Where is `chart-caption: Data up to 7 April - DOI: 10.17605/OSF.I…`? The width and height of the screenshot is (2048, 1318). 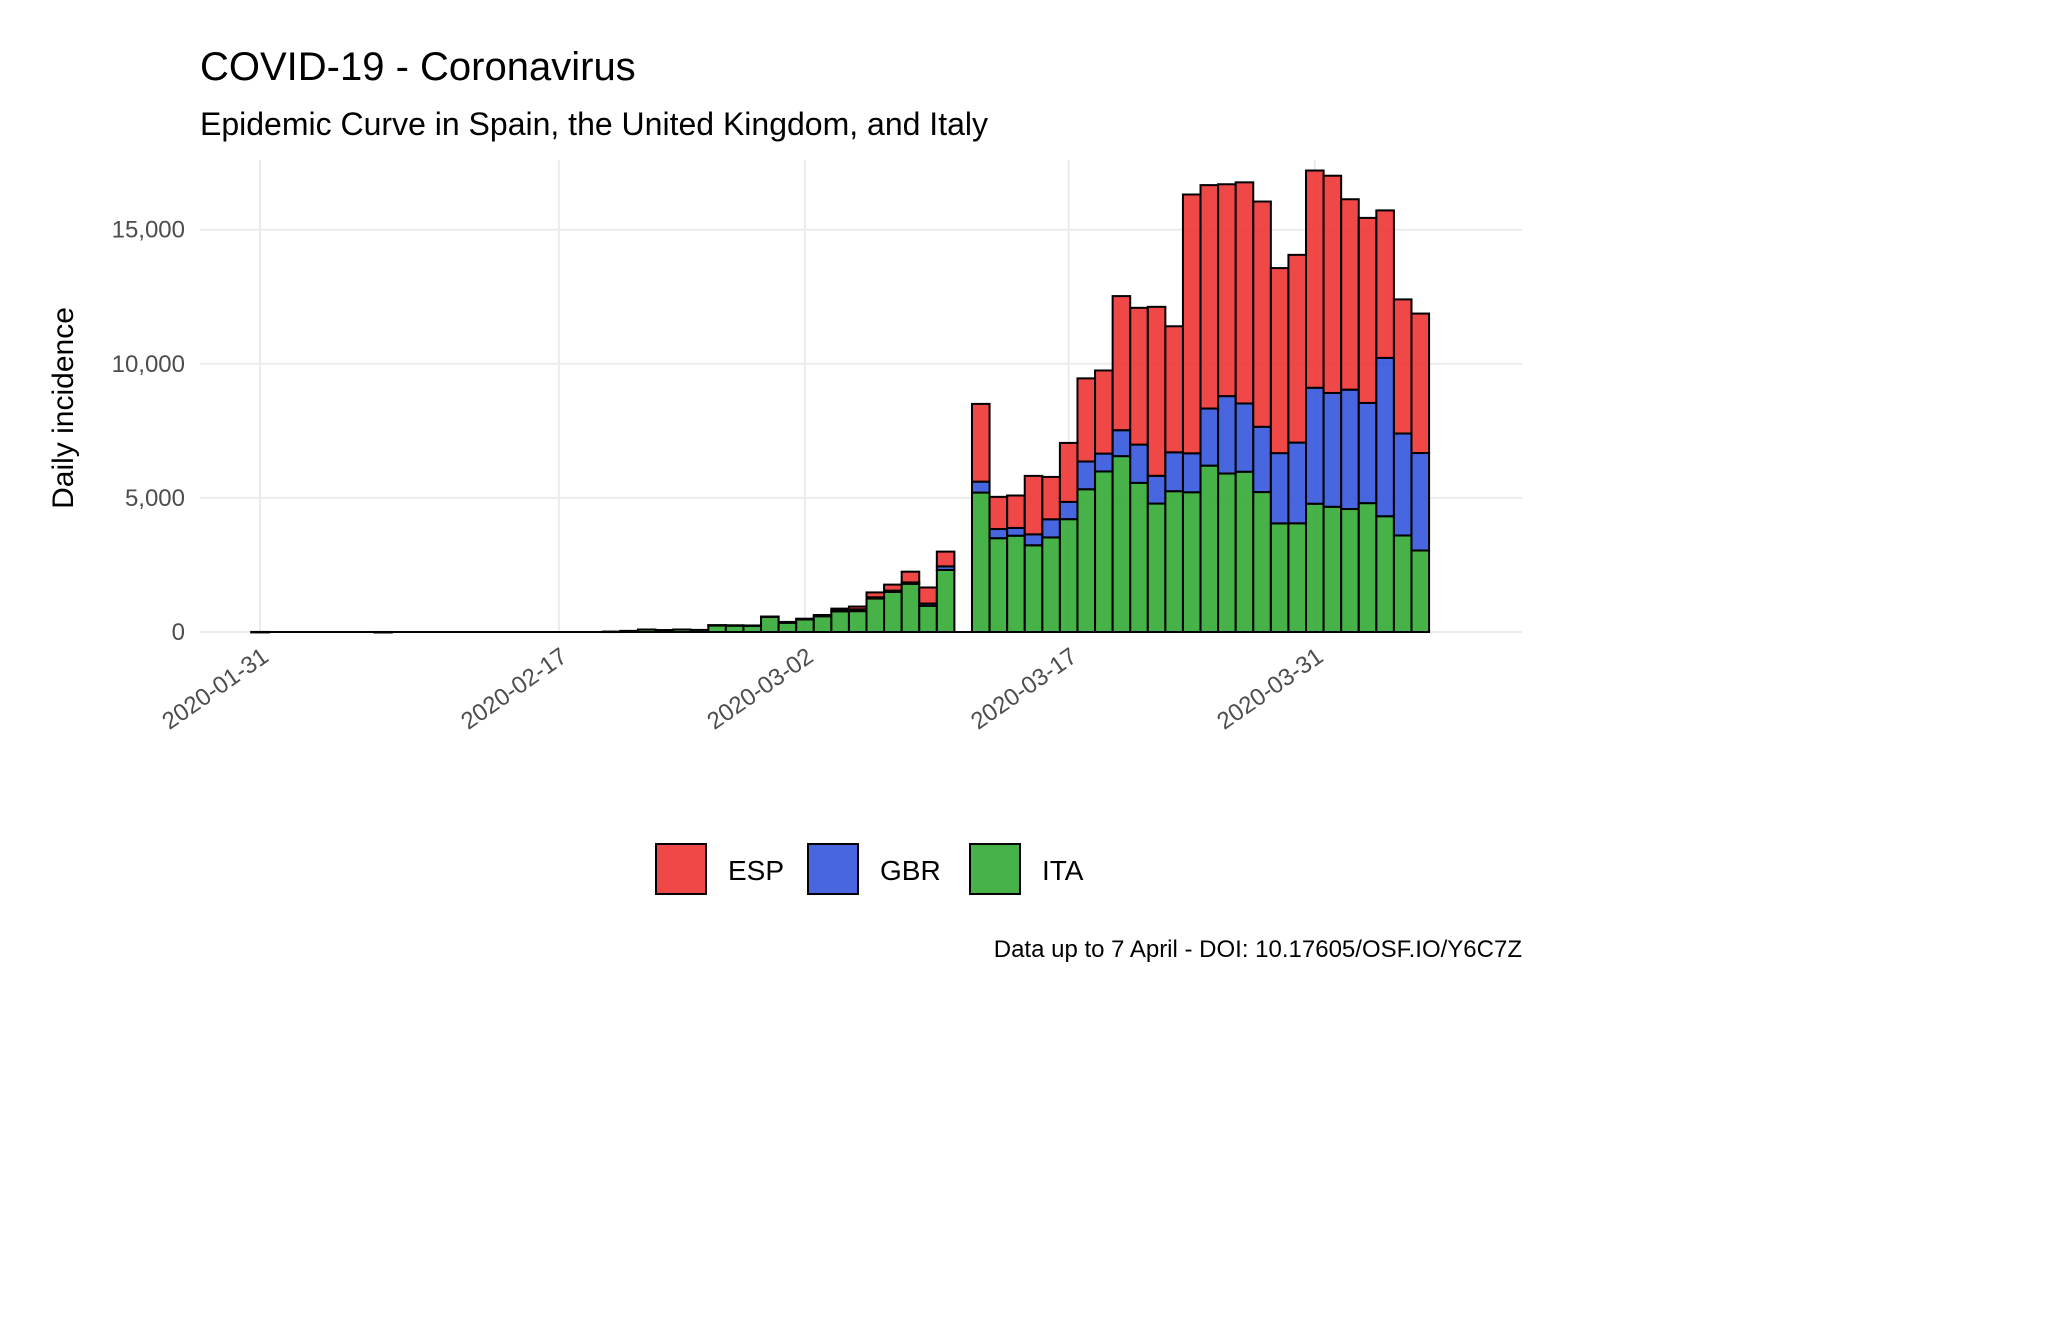 chart-caption: Data up to 7 April - DOI: 10.17605/OSF.I… is located at coordinates (1258, 949).